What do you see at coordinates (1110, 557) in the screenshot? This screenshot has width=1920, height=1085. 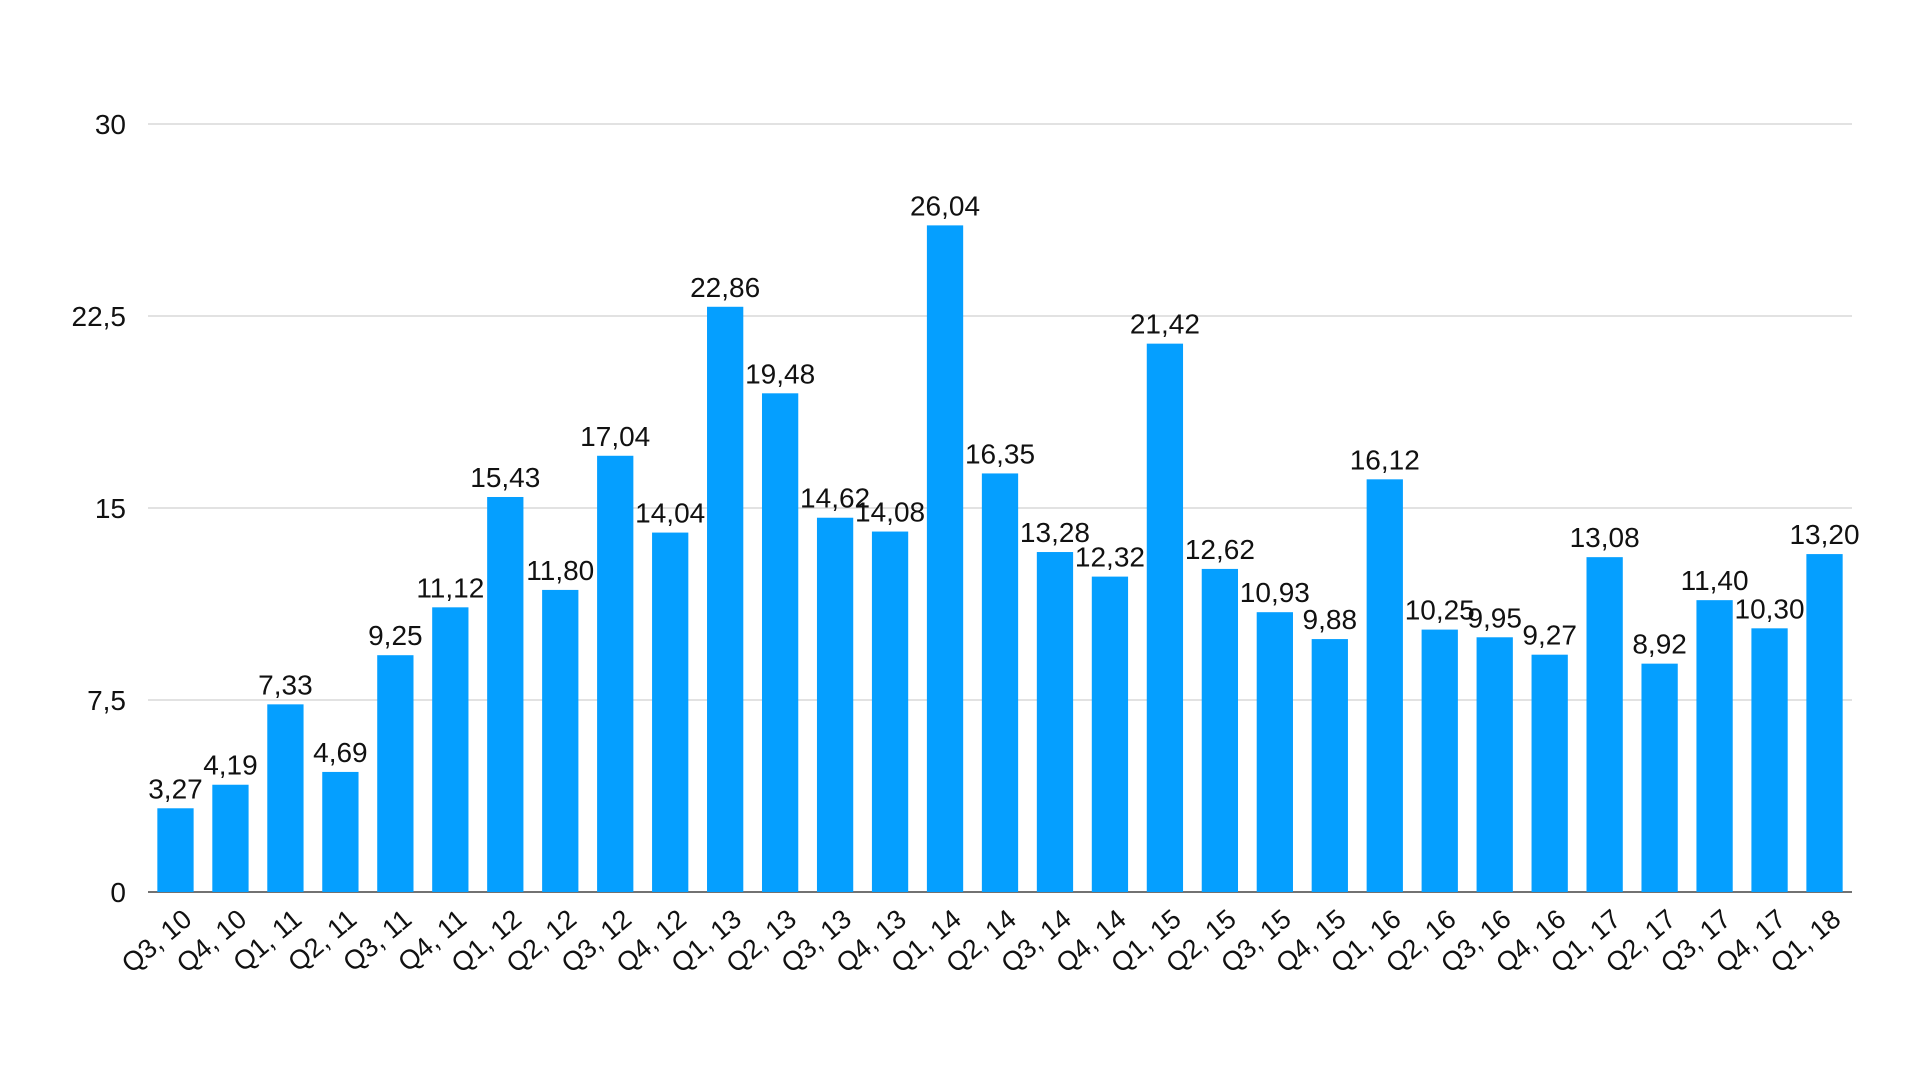 I see `data-label: 12,32` at bounding box center [1110, 557].